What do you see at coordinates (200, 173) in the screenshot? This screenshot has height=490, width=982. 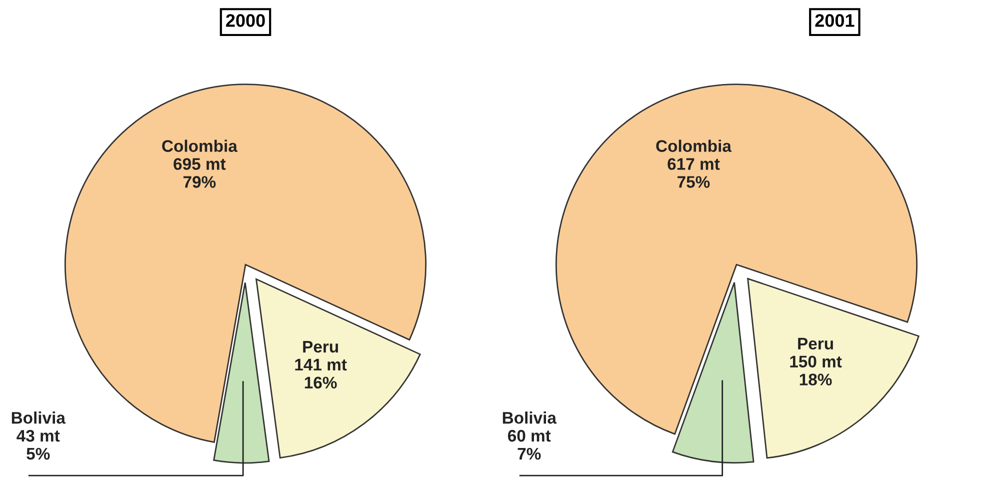 I see `data-label: 695 mt 79%` at bounding box center [200, 173].